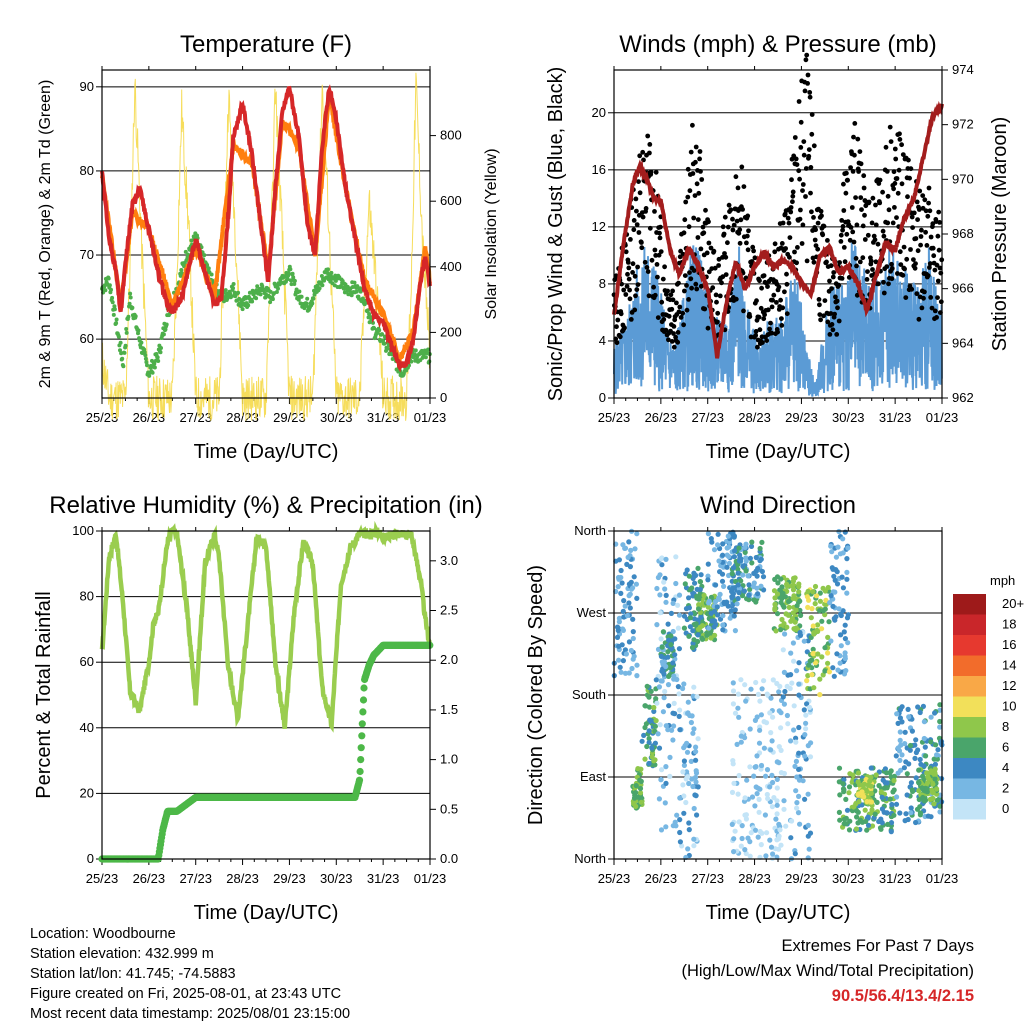 The width and height of the screenshot is (1024, 1024). Describe the element at coordinates (963, 233) in the screenshot. I see `y2-tick-label: 968` at that location.